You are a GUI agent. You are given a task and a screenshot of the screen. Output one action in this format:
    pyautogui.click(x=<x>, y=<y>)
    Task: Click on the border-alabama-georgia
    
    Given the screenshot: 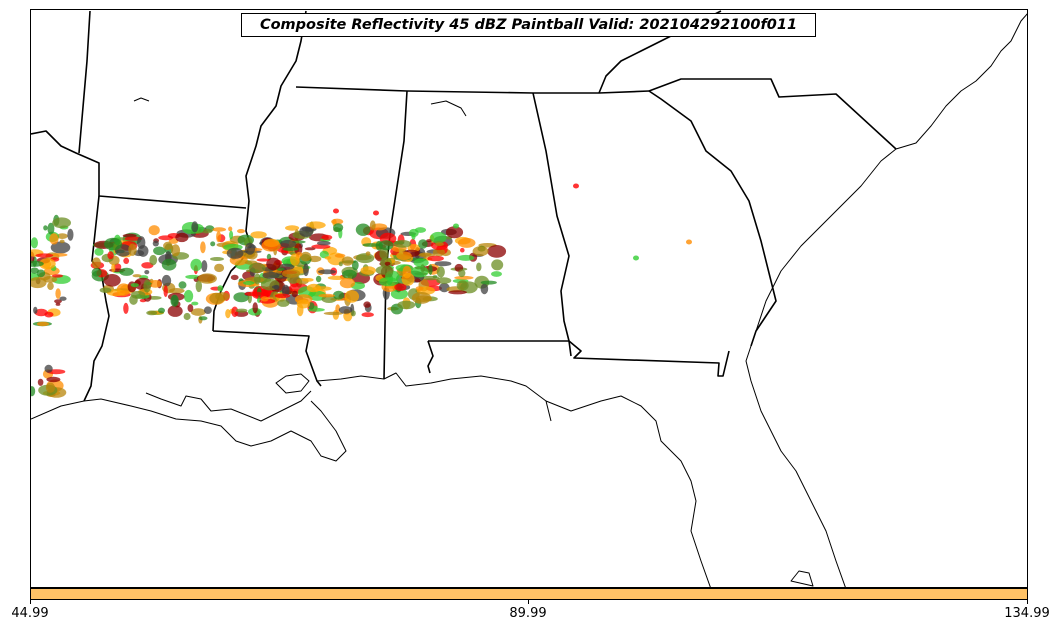 What is the action you would take?
    pyautogui.click(x=552, y=224)
    